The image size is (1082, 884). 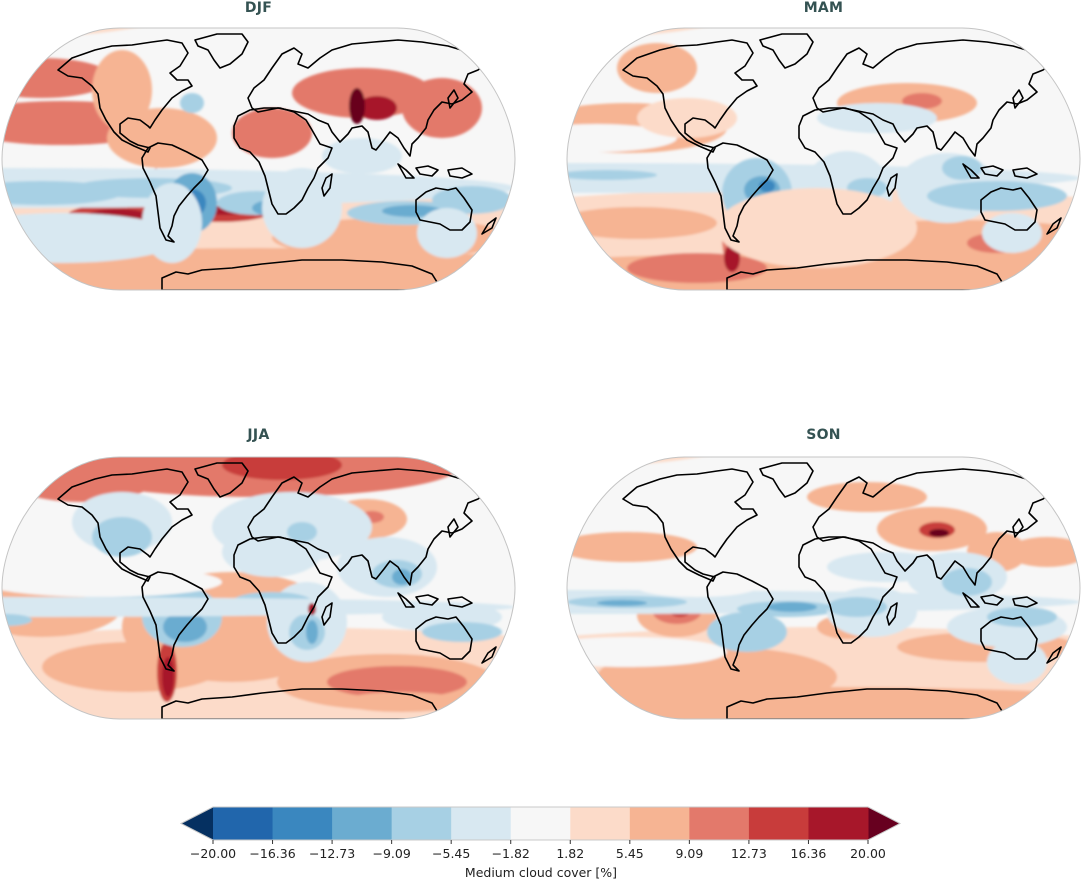 I want to click on colorbar-bar, so click(x=540, y=825).